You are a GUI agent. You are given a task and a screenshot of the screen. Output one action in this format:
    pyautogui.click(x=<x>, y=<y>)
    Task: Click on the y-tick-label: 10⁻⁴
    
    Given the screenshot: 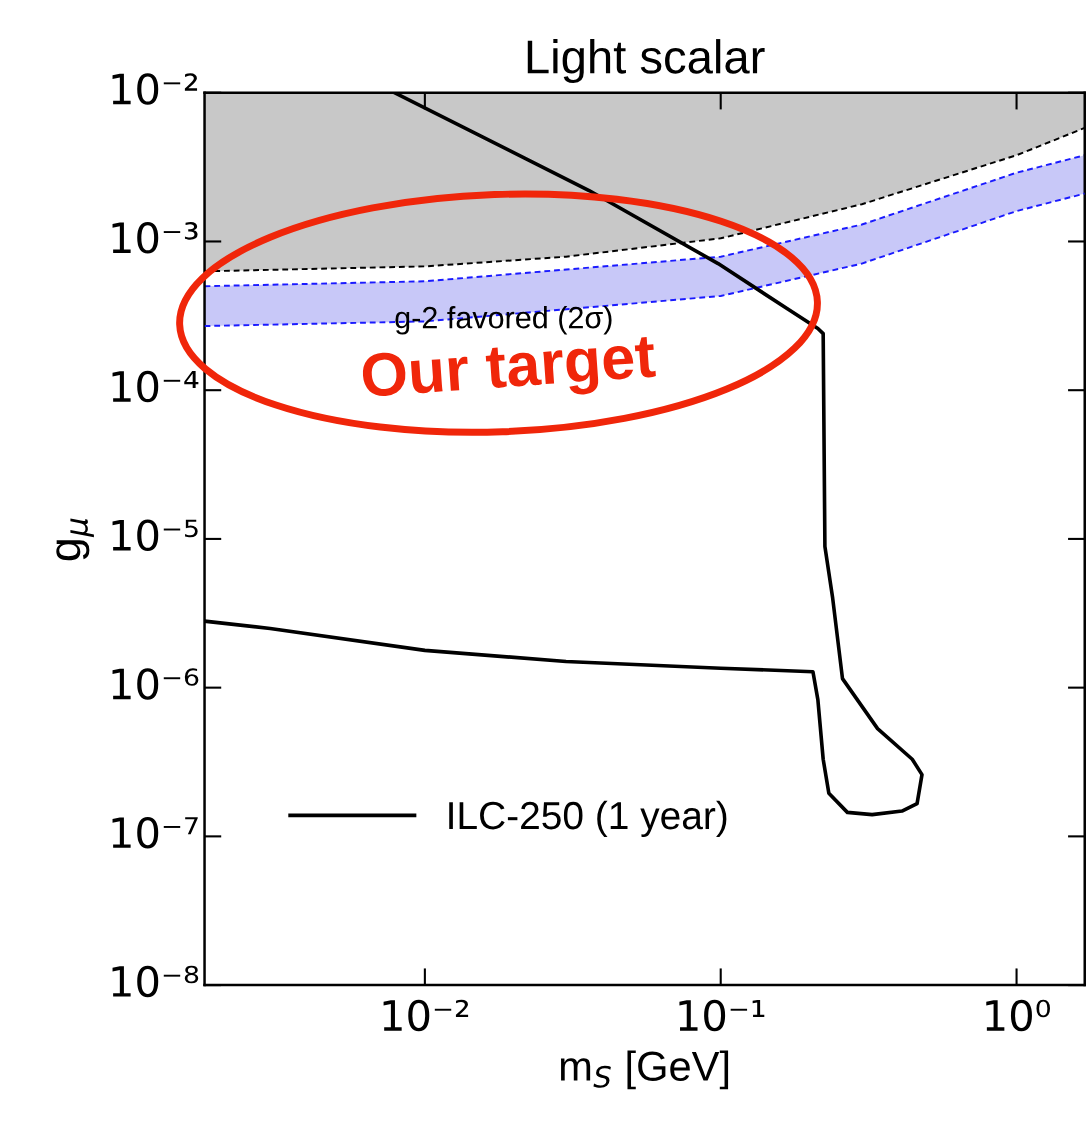 What is the action you would take?
    pyautogui.click(x=155, y=386)
    